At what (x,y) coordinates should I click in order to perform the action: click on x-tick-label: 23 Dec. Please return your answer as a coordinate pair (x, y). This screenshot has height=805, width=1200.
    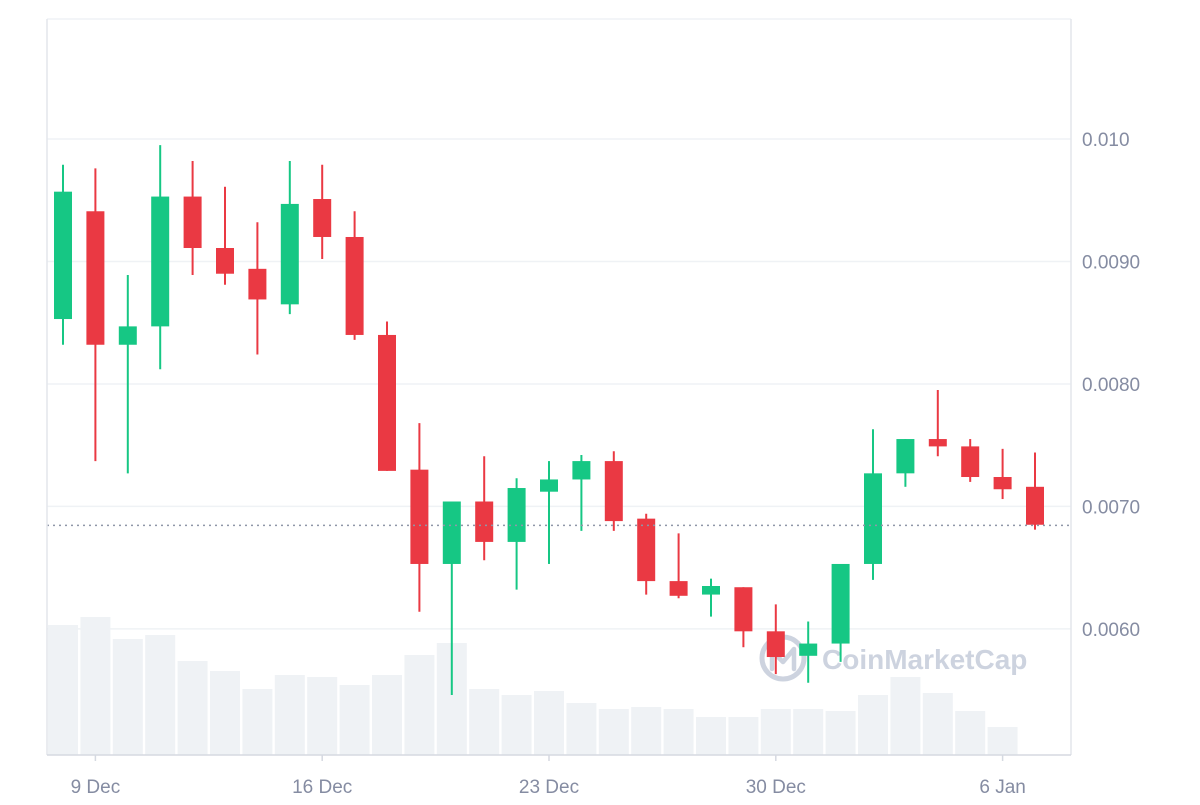
    Looking at the image, I should click on (549, 787).